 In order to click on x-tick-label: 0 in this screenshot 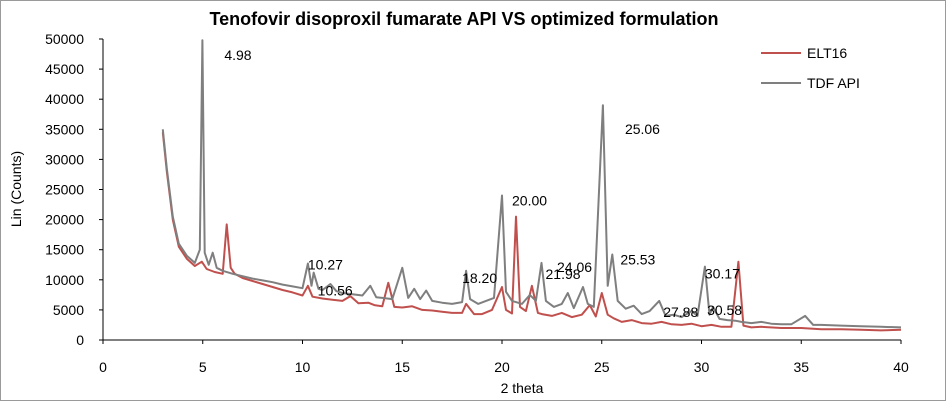, I will do `click(103, 367)`.